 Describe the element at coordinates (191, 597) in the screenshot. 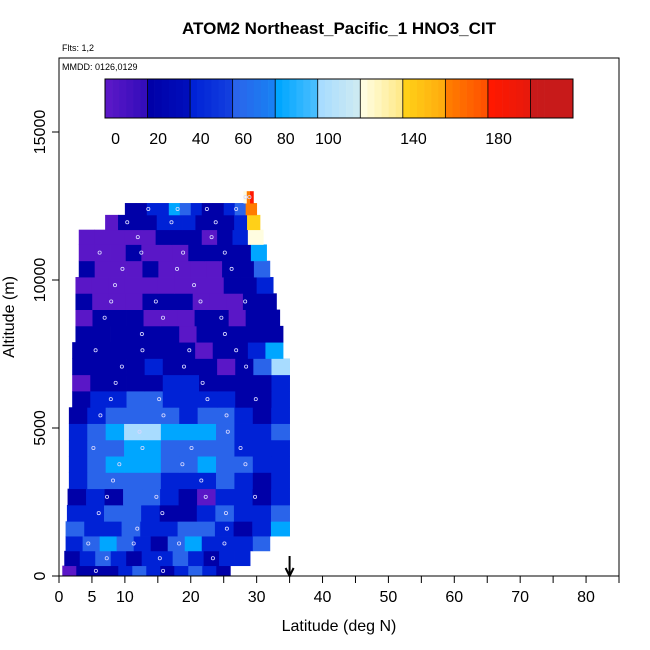

I see `x-tick-label: 20` at that location.